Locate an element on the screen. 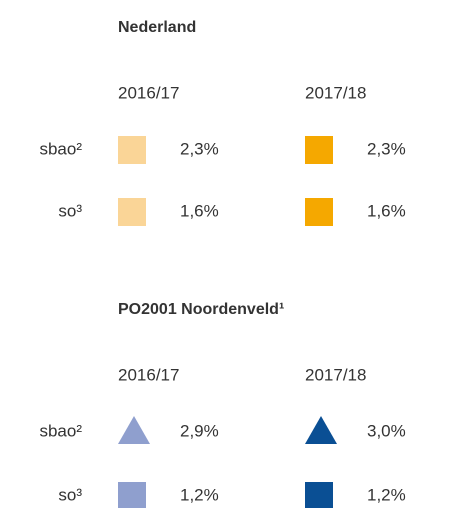  value-label: 3,0% is located at coordinates (386, 430).